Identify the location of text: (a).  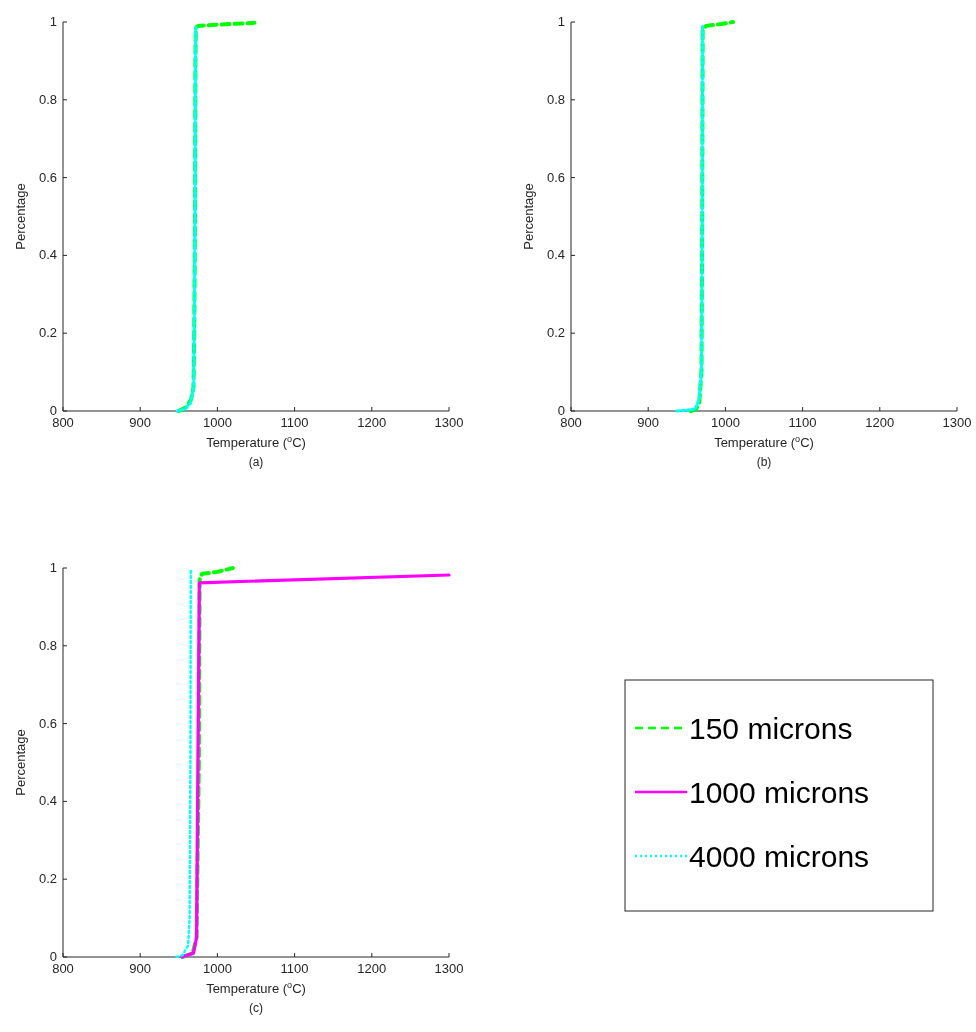
(256, 462).